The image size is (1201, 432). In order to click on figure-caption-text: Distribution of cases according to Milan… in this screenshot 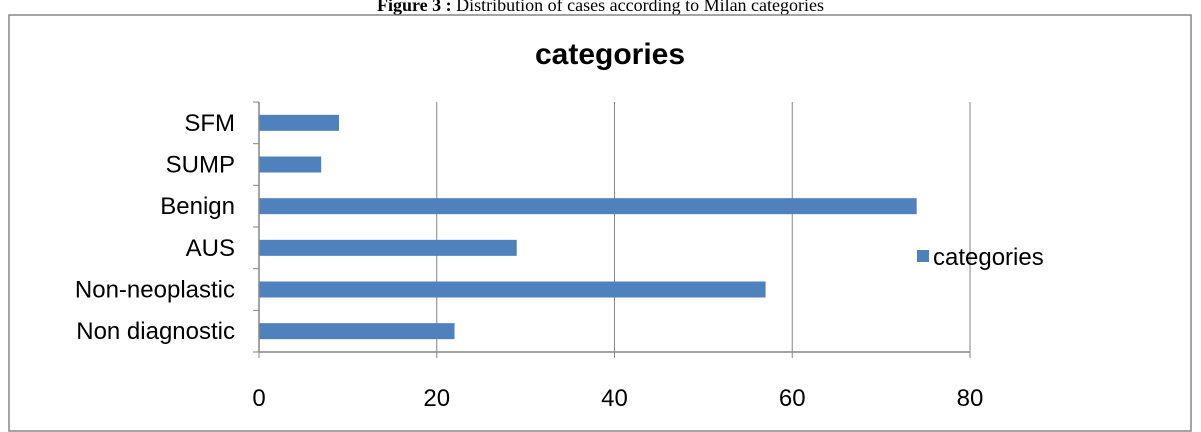, I will do `click(640, 7)`.